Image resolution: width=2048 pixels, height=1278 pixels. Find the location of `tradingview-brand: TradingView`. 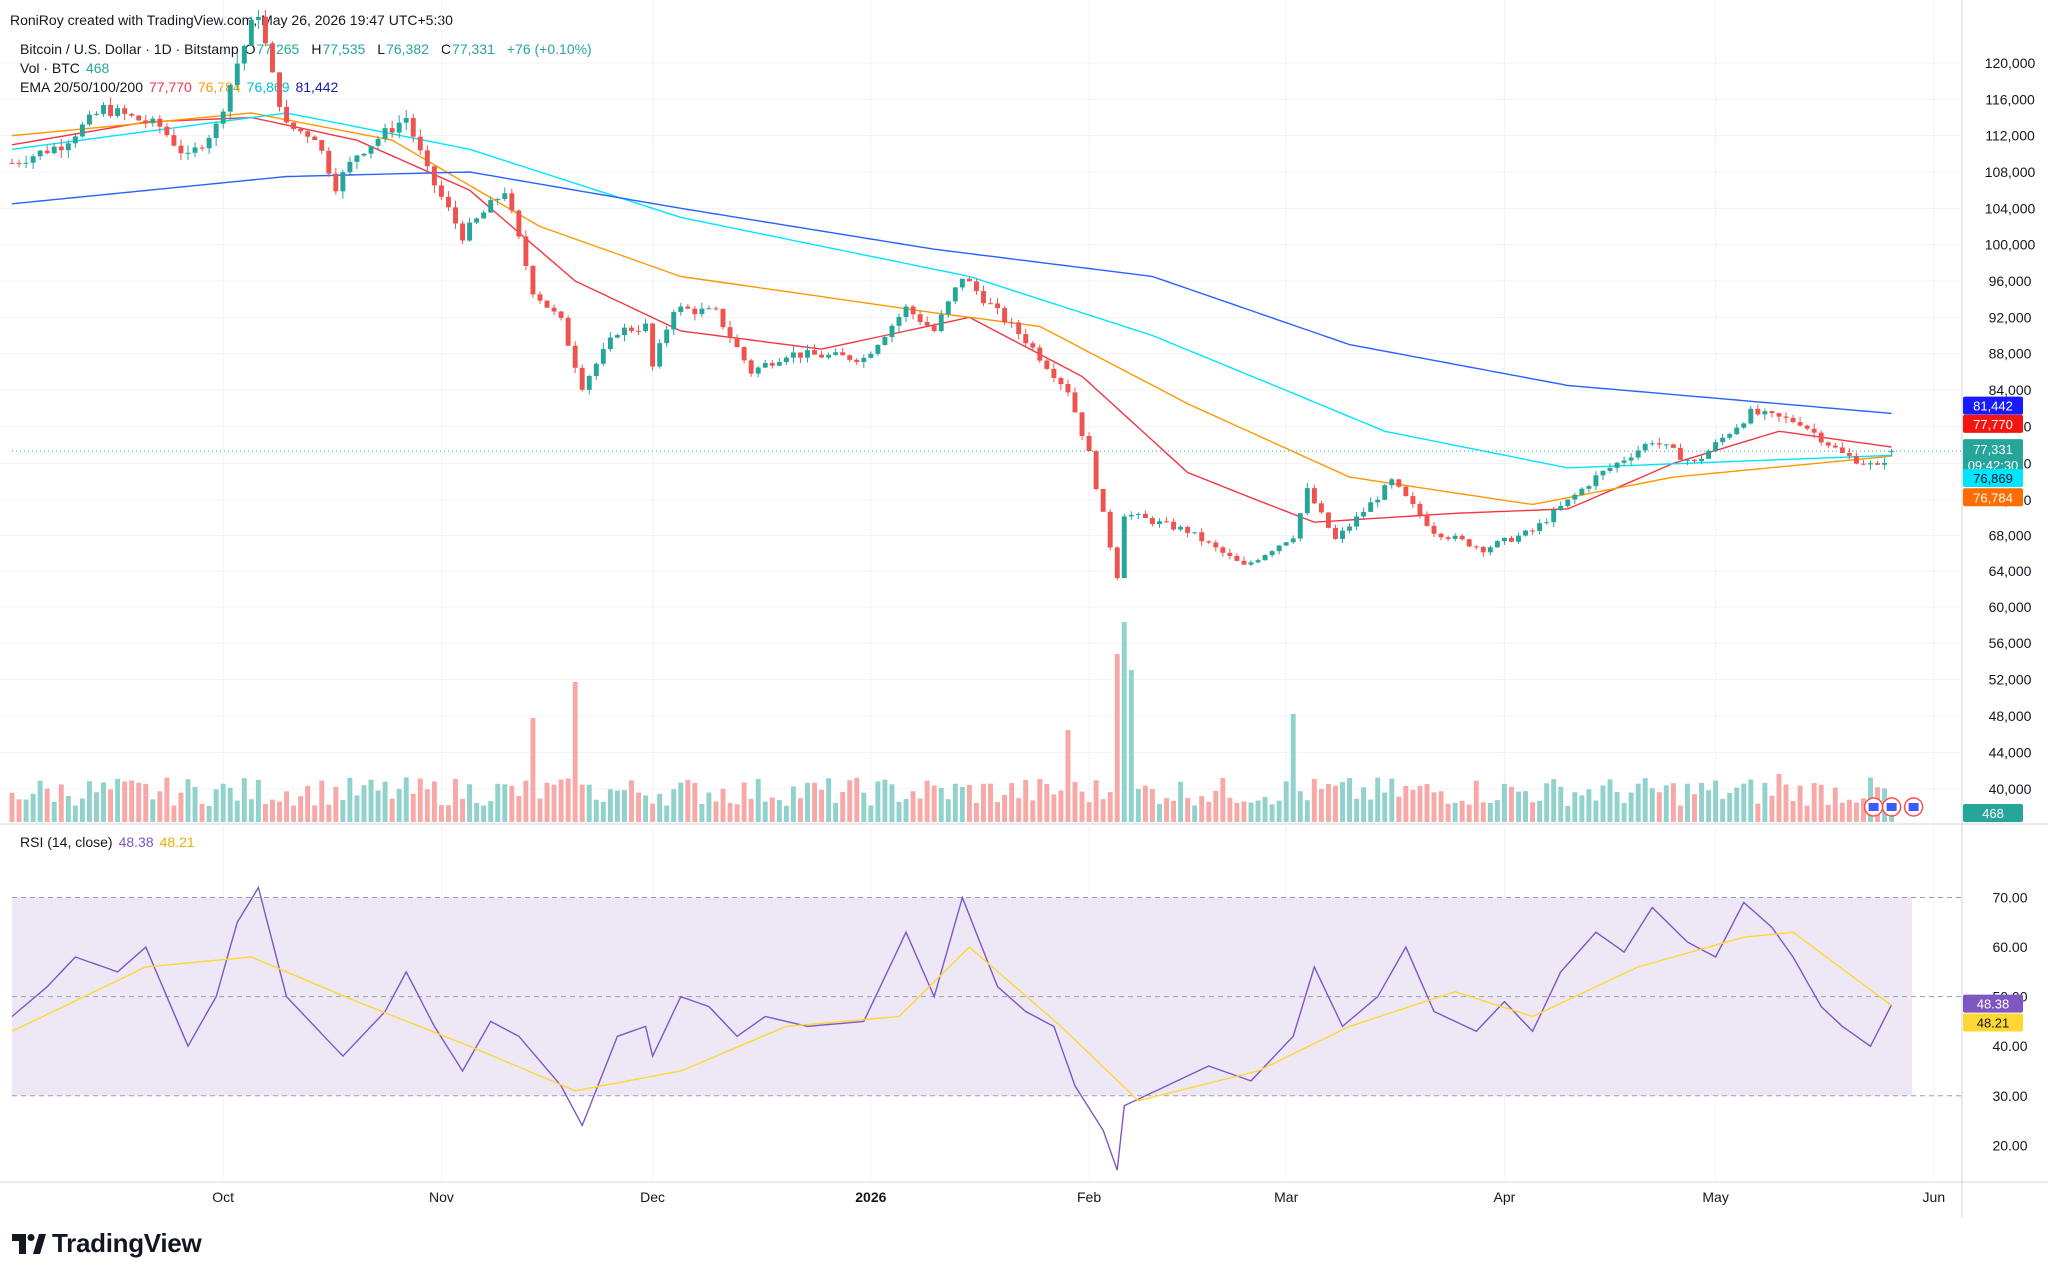

tradingview-brand: TradingView is located at coordinates (107, 1243).